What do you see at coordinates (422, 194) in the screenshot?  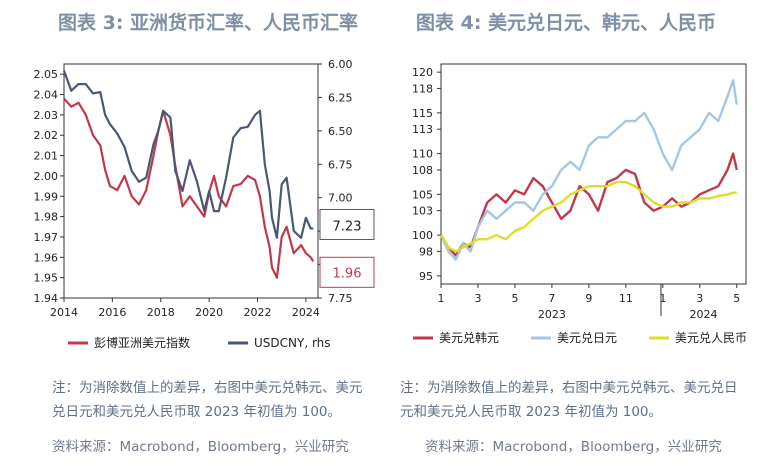 I see `y-tick-label: 105` at bounding box center [422, 194].